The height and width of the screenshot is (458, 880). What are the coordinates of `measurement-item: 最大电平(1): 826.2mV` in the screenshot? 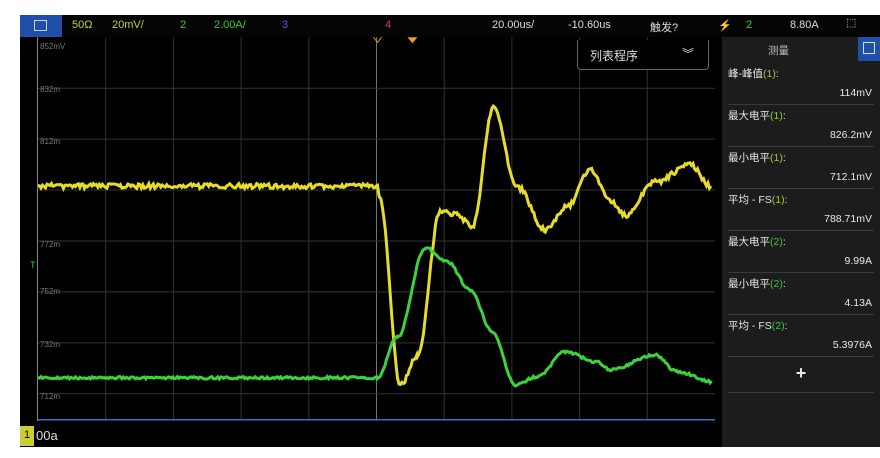 It's located at (801, 126).